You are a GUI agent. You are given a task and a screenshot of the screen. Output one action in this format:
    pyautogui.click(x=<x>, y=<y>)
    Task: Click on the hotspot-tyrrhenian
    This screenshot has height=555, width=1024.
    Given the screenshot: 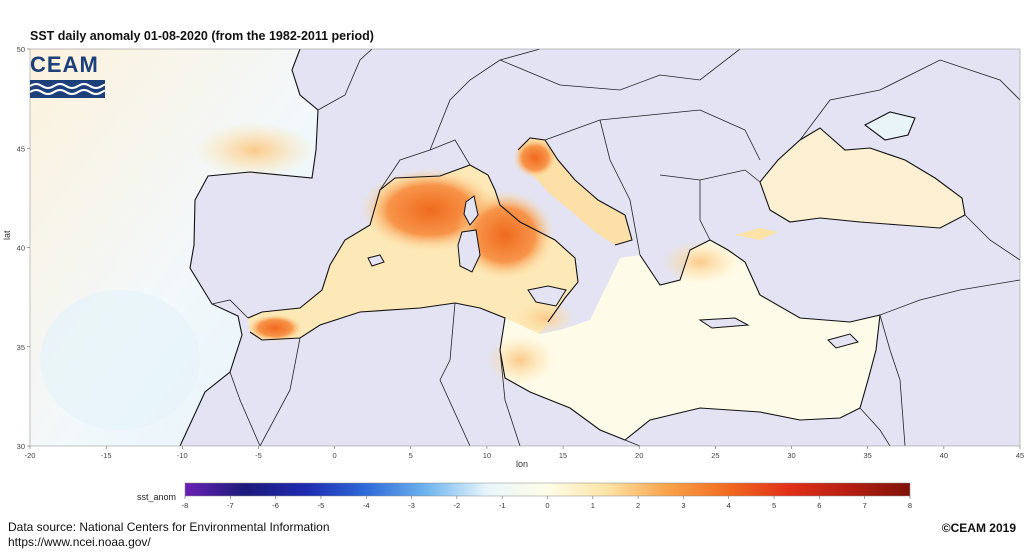 What is the action you would take?
    pyautogui.click(x=505, y=235)
    